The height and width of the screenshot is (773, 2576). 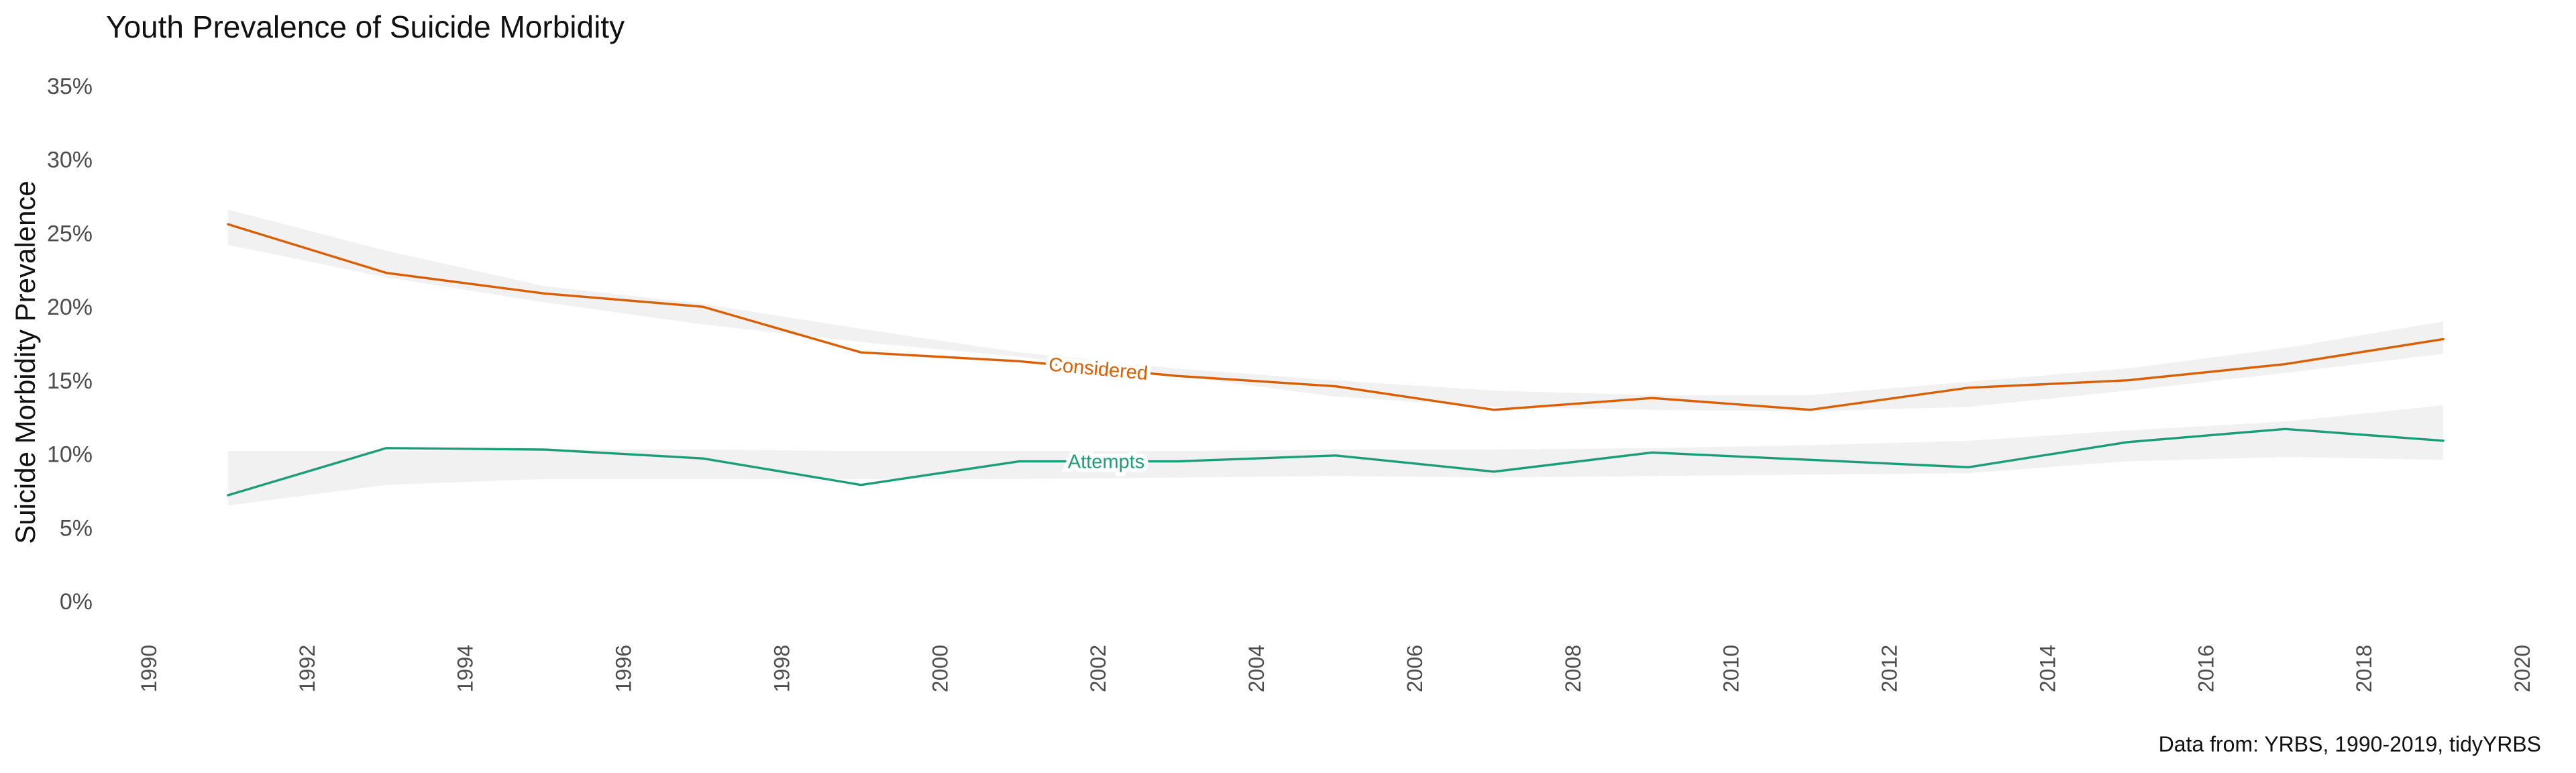 What do you see at coordinates (2047, 668) in the screenshot?
I see `x-tick-label: 2014` at bounding box center [2047, 668].